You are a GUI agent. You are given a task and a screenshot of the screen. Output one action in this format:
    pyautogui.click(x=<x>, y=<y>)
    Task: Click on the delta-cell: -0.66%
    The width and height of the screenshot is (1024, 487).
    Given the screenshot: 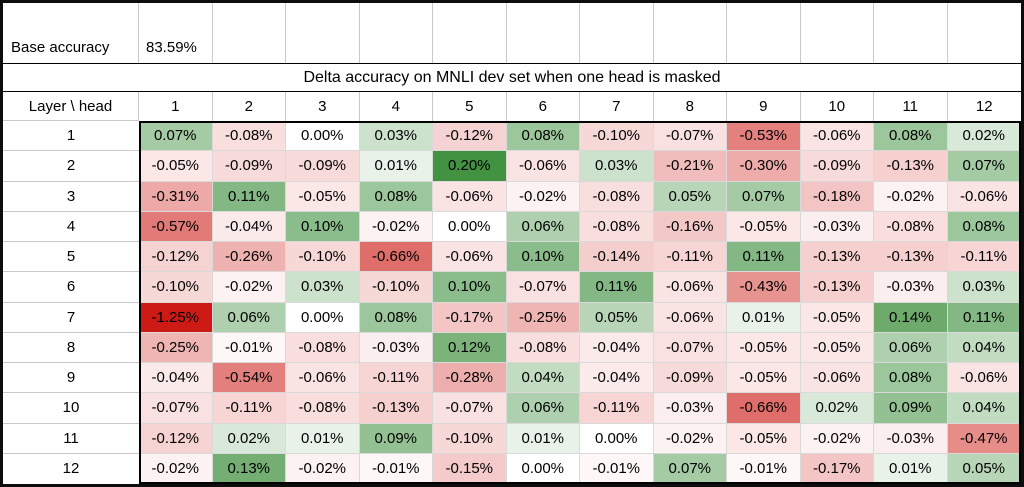 What is the action you would take?
    pyautogui.click(x=764, y=408)
    